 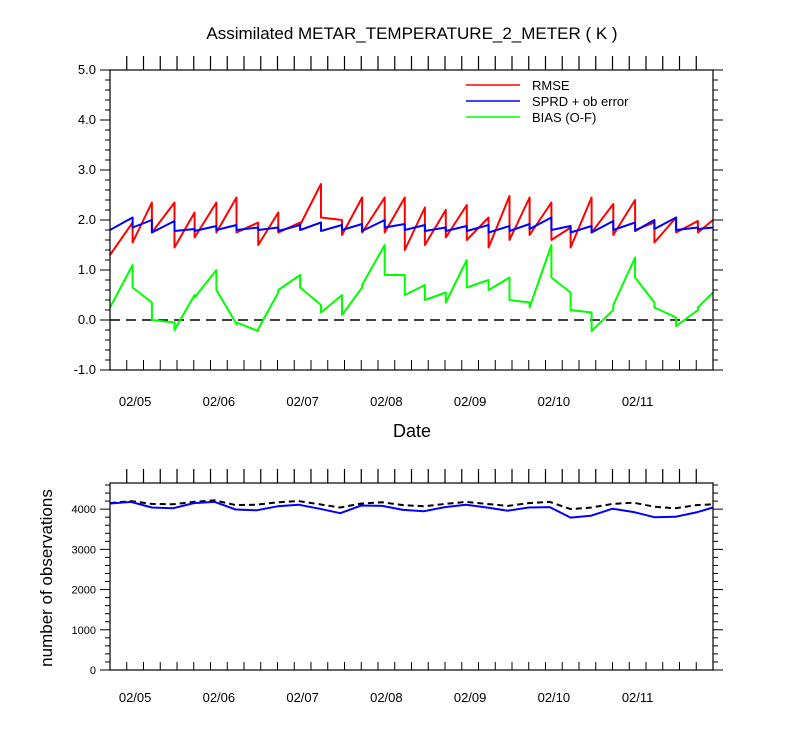 I want to click on top-y-tick-labels: -1.0 0.0 1.0 2.0 3.0 4.0 5.0, so click(x=85, y=219).